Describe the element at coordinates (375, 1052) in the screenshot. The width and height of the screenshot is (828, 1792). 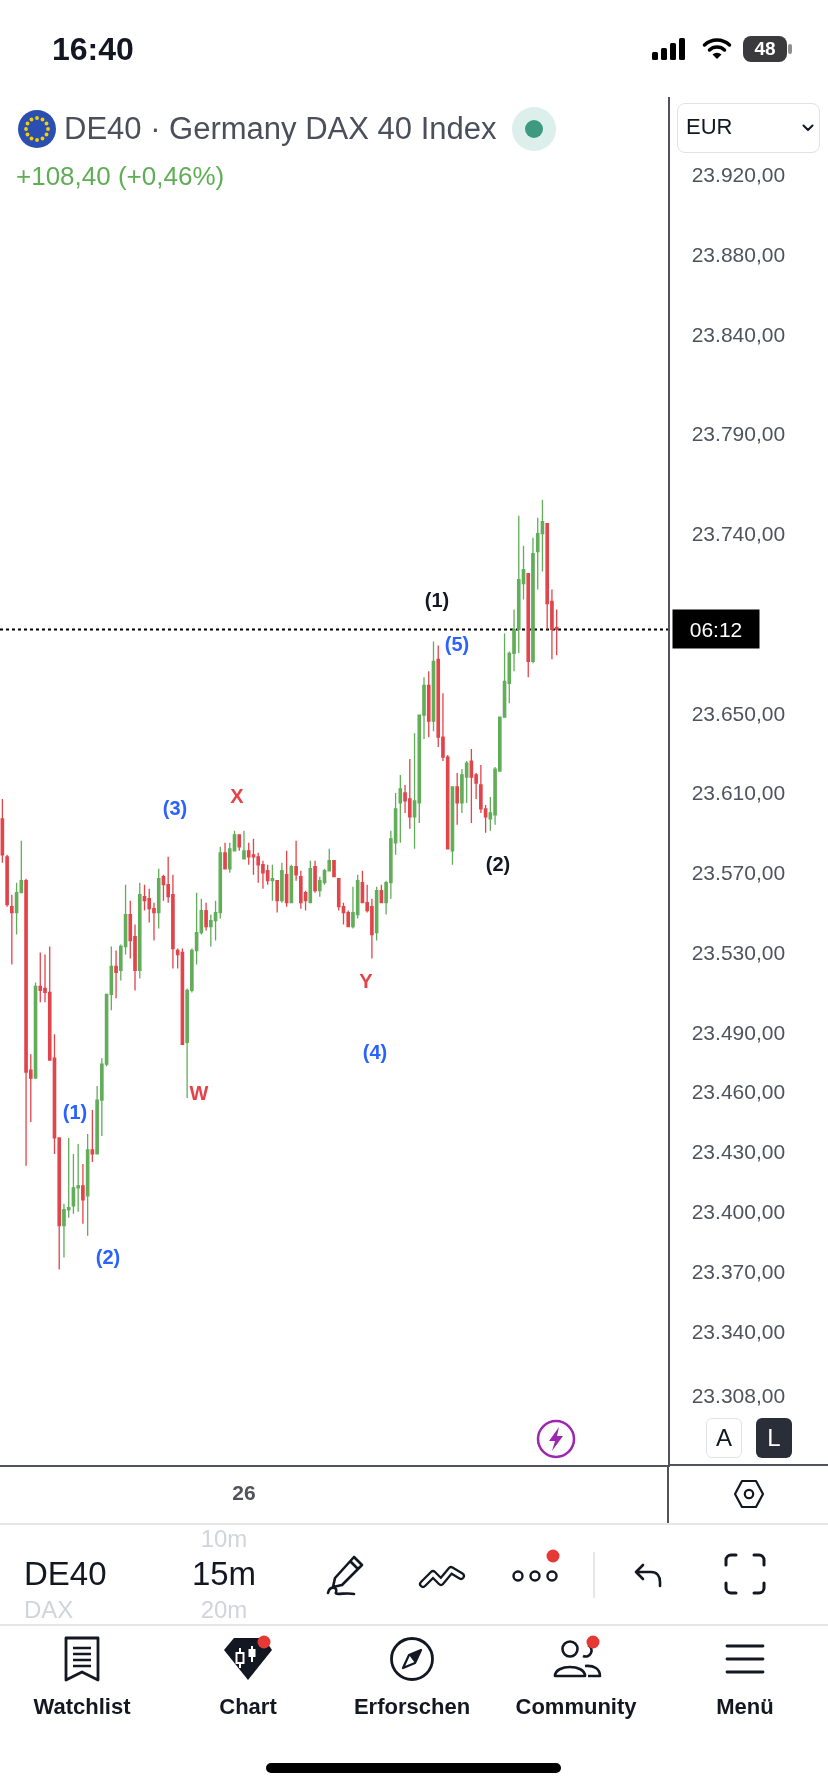
I see `annotation: (4)` at that location.